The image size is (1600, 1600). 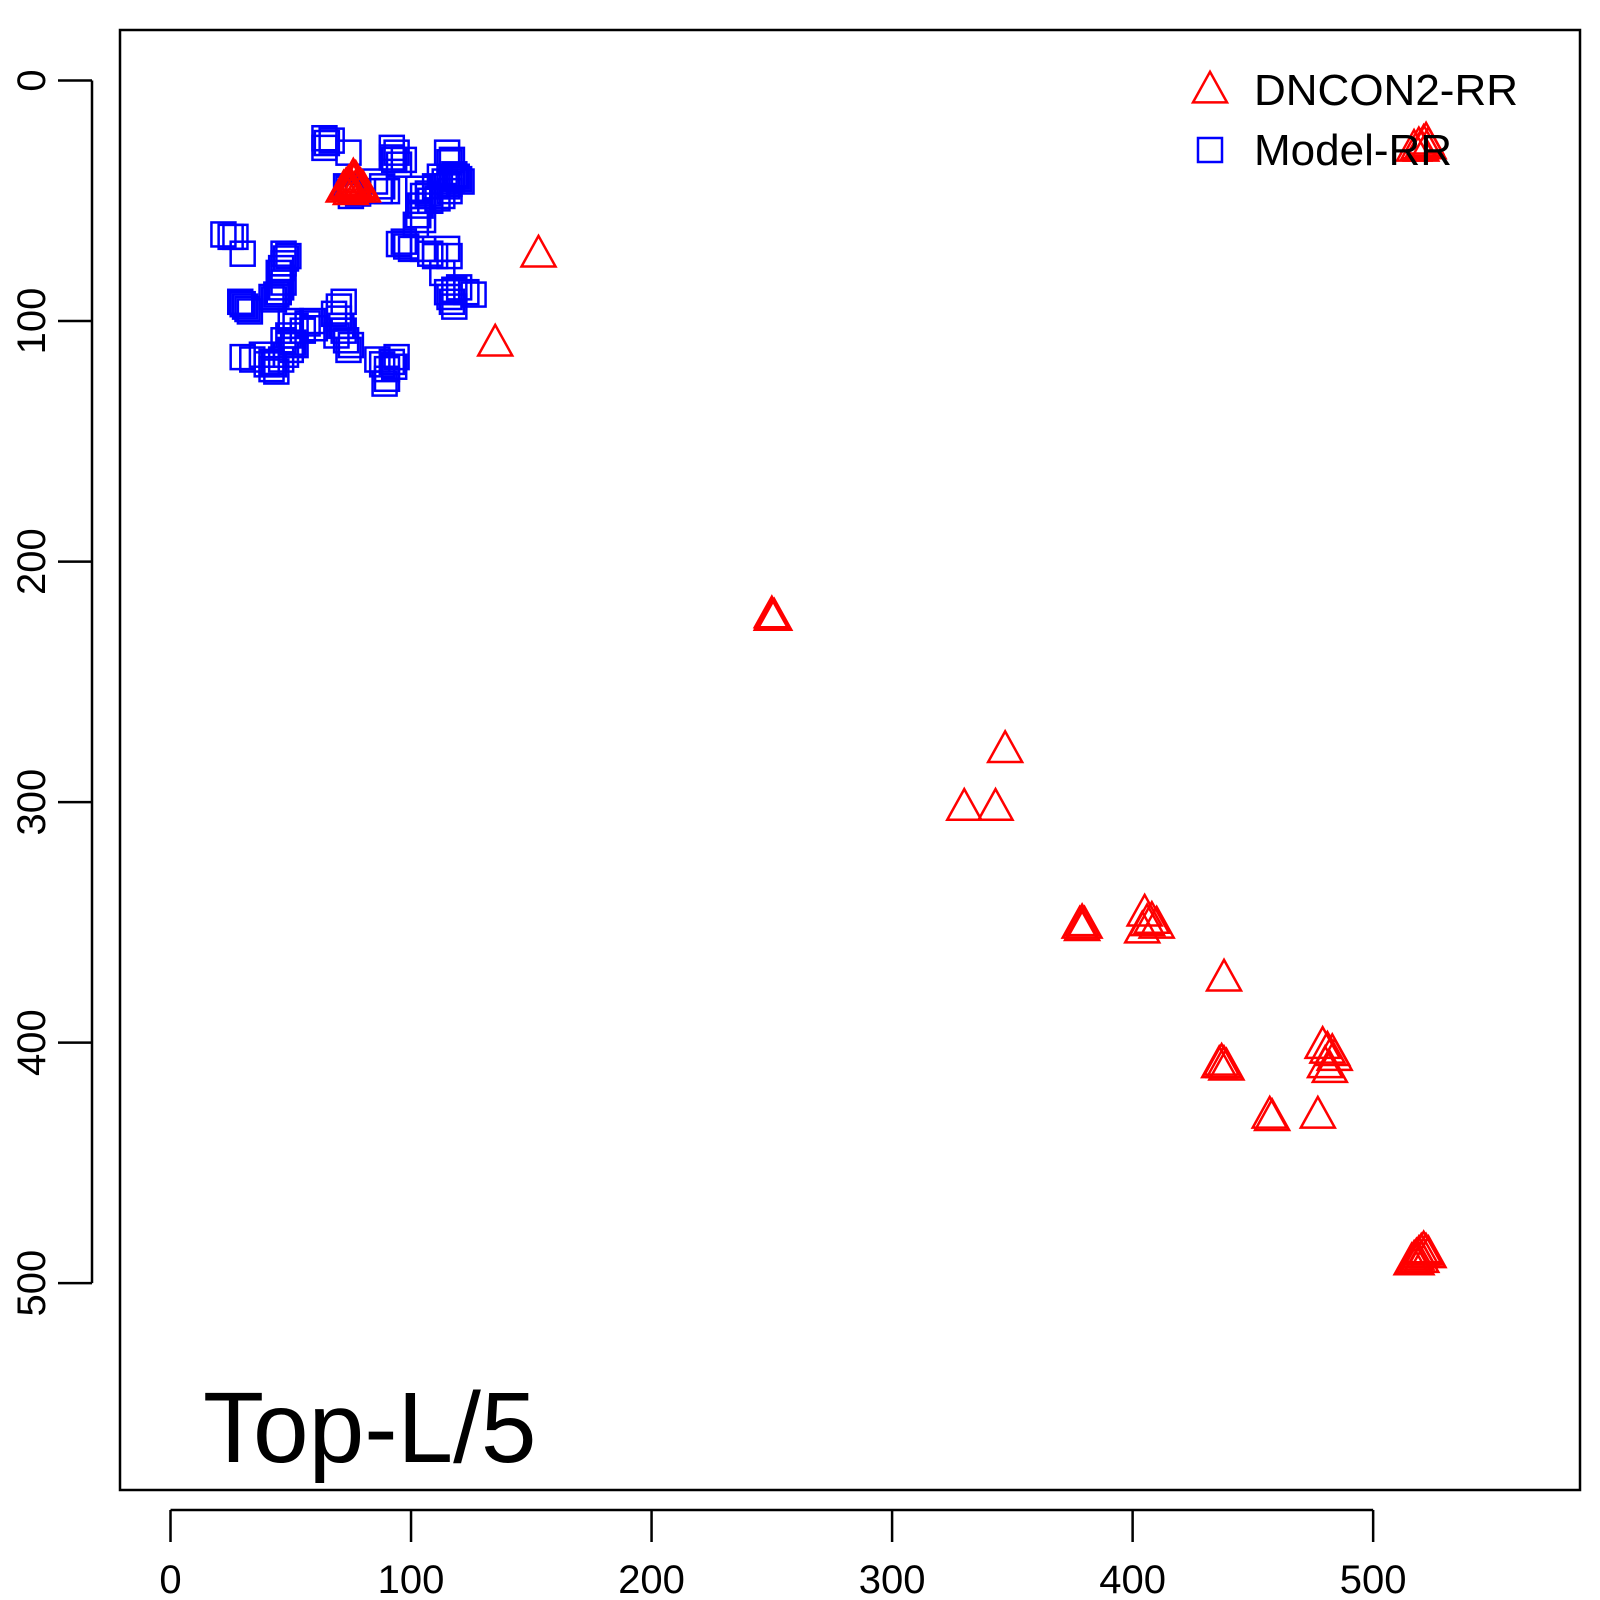 What do you see at coordinates (1132, 1579) in the screenshot?
I see `x-tick-label: 400` at bounding box center [1132, 1579].